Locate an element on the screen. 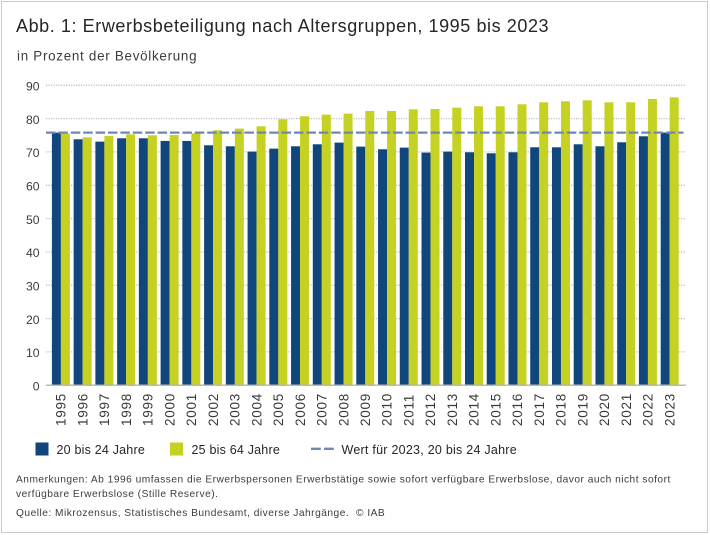  svg-text: 2020 is located at coordinates (604, 409).